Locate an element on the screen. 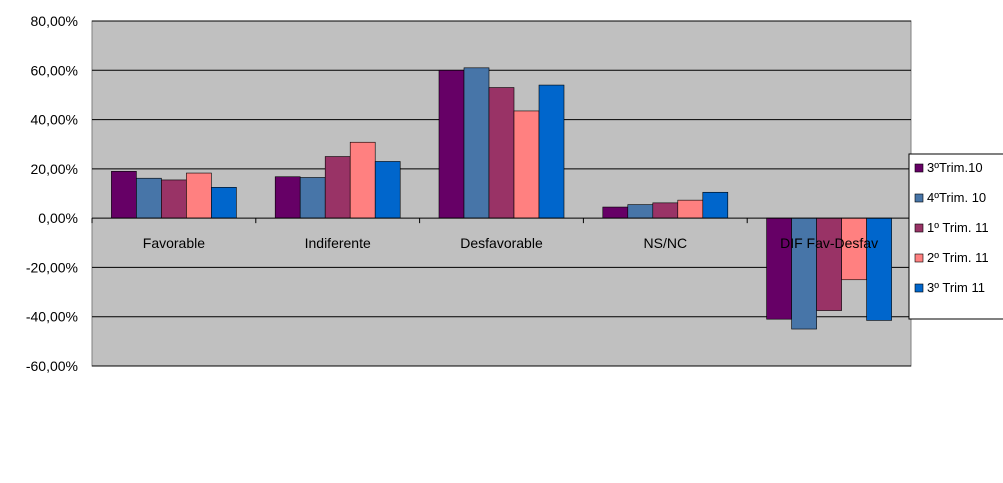 The height and width of the screenshot is (483, 1003). category-label: Indiferente is located at coordinates (338, 243).